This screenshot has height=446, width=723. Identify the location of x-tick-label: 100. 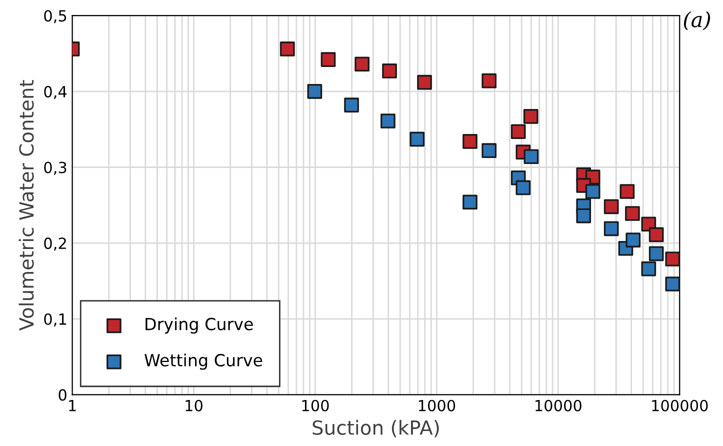
(315, 406).